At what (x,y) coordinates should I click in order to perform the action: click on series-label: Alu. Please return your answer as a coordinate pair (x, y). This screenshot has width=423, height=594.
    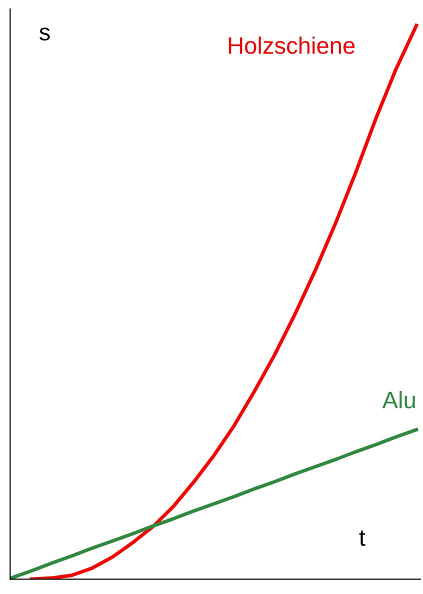
    Looking at the image, I should click on (398, 399).